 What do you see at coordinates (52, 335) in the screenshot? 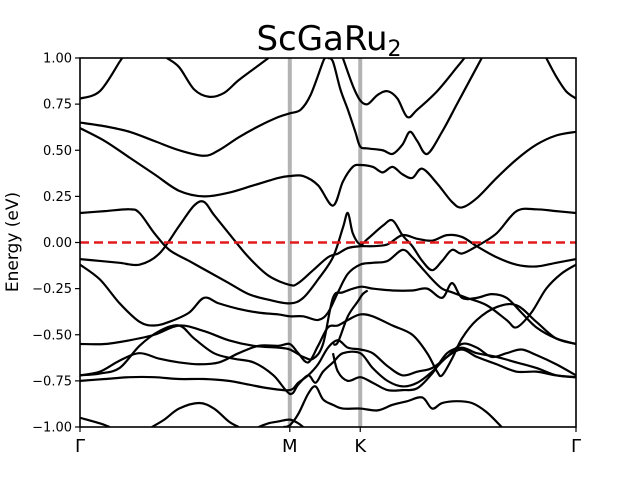
I see `y-tick-label: −0.50` at bounding box center [52, 335].